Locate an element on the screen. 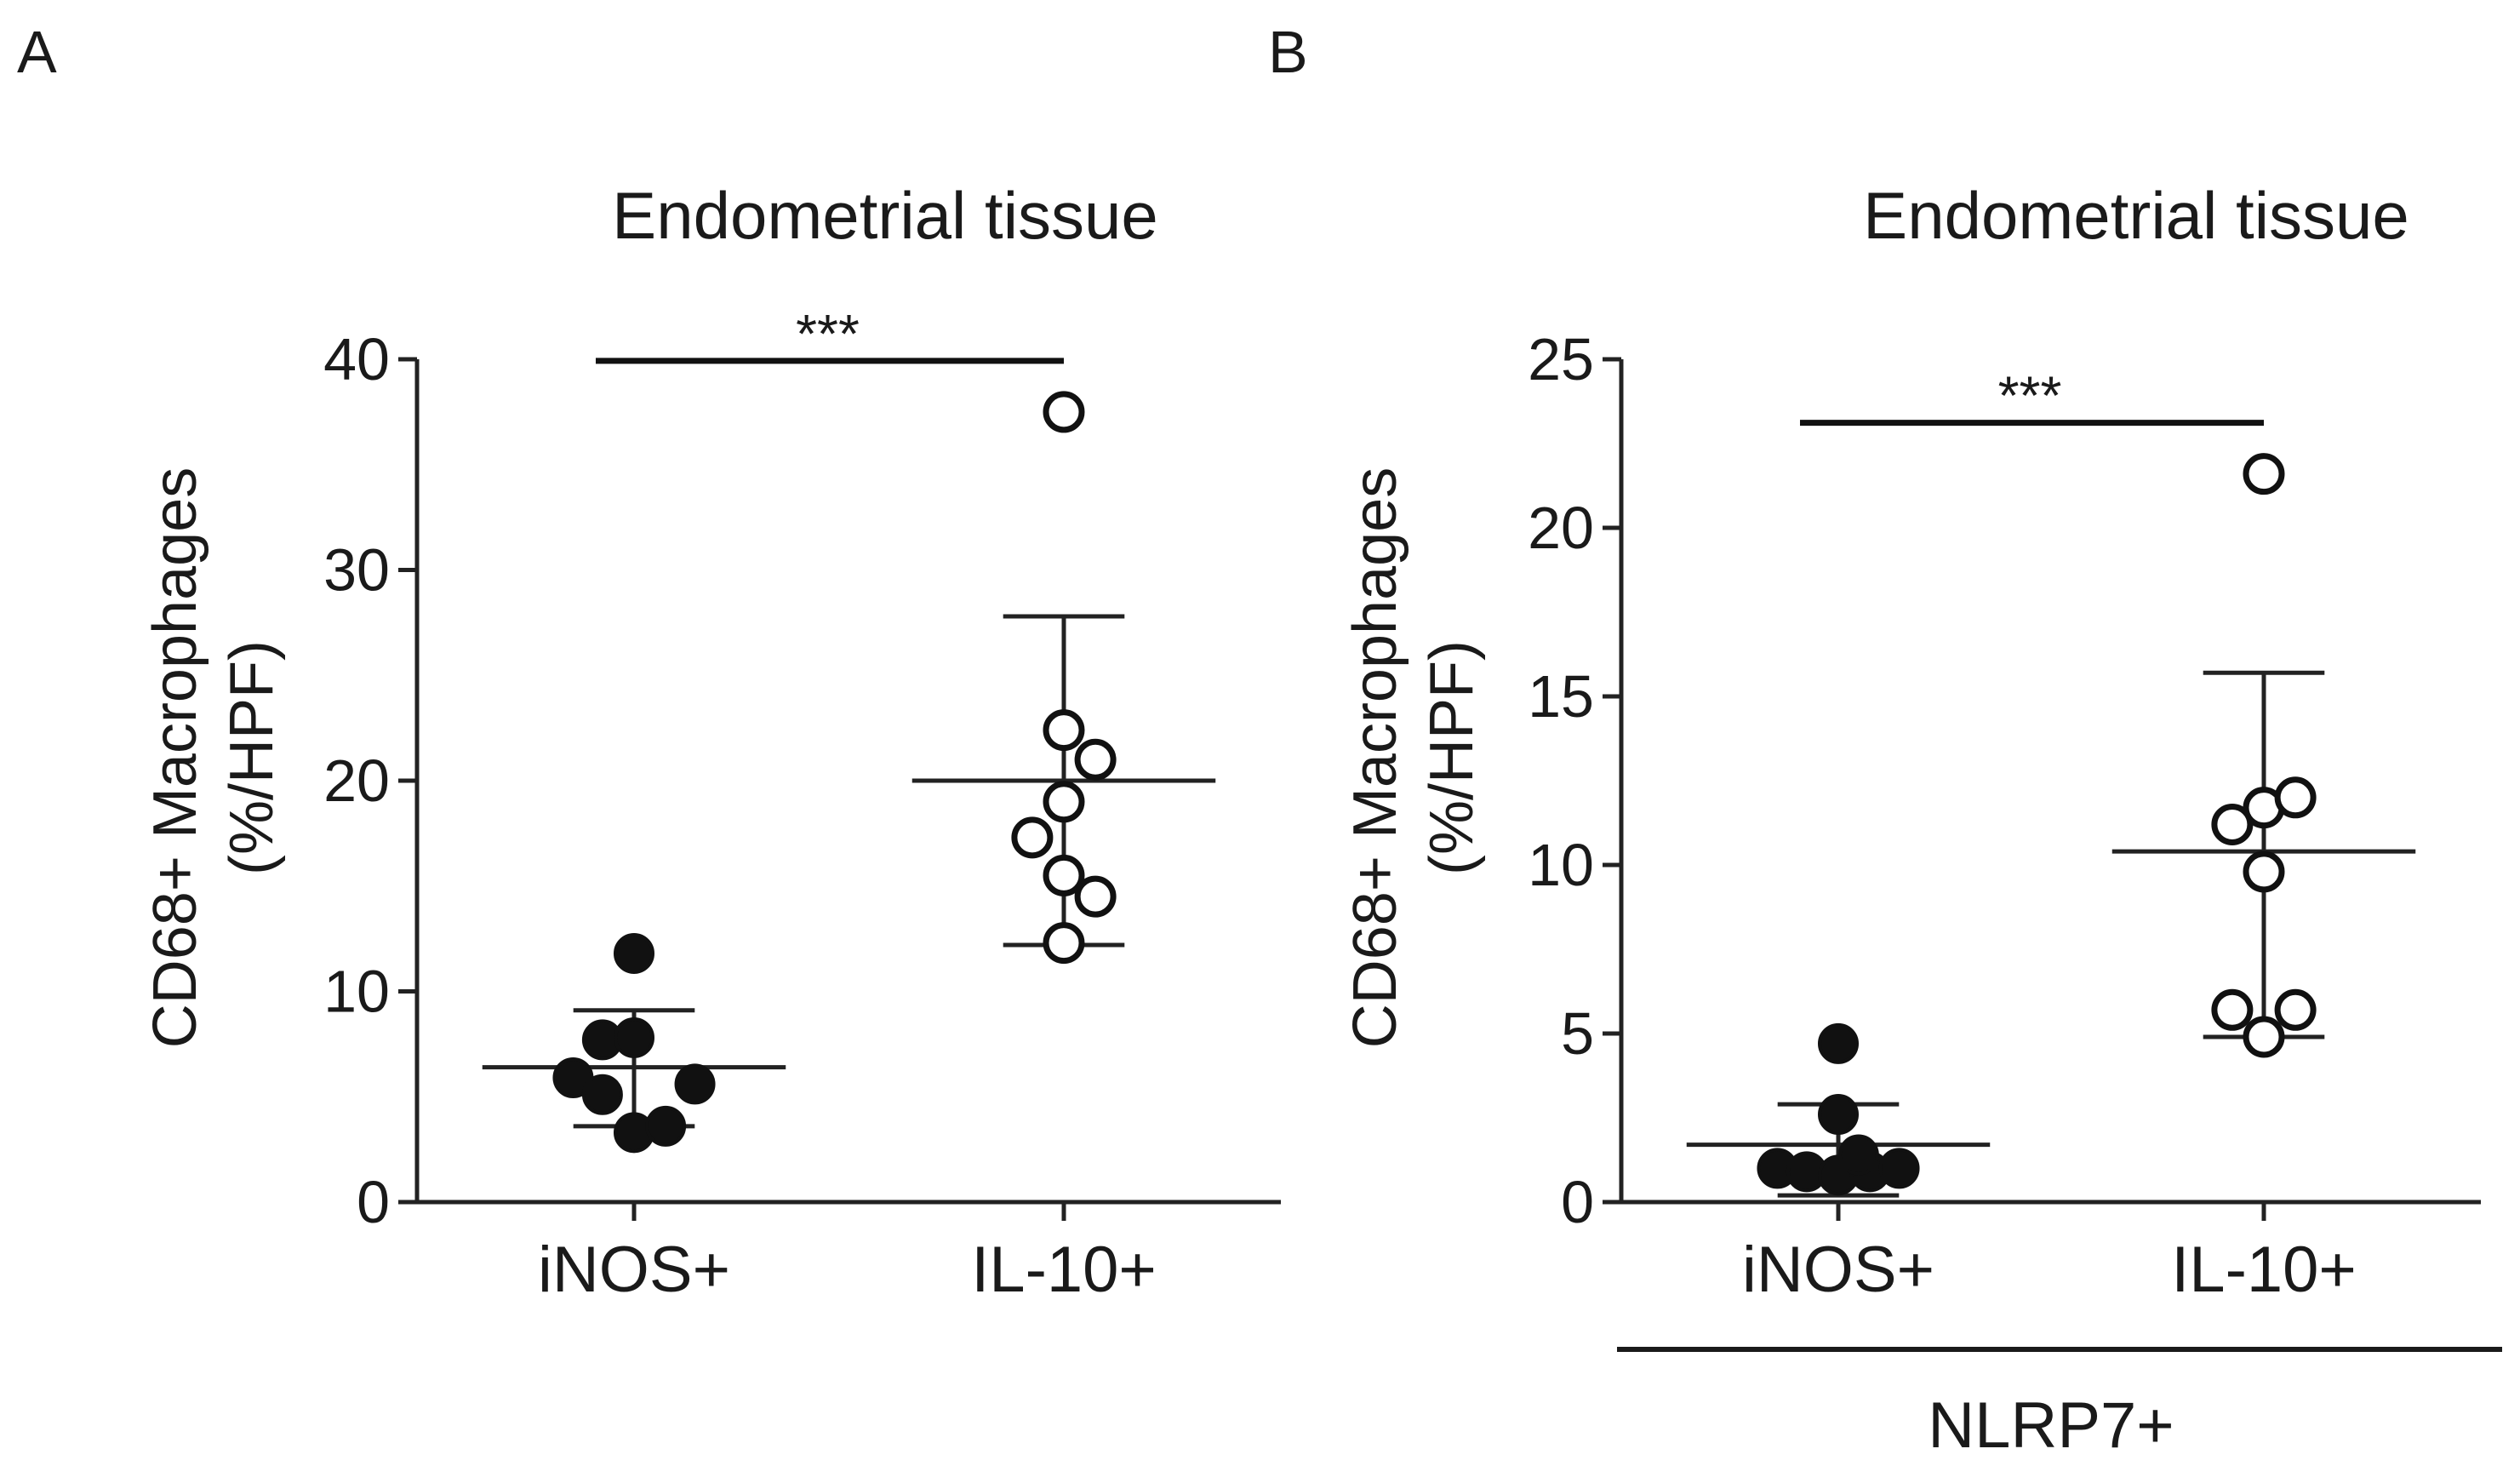 The height and width of the screenshot is (1466, 2520). panel-b-significance-label: *** is located at coordinates (2030, 396).